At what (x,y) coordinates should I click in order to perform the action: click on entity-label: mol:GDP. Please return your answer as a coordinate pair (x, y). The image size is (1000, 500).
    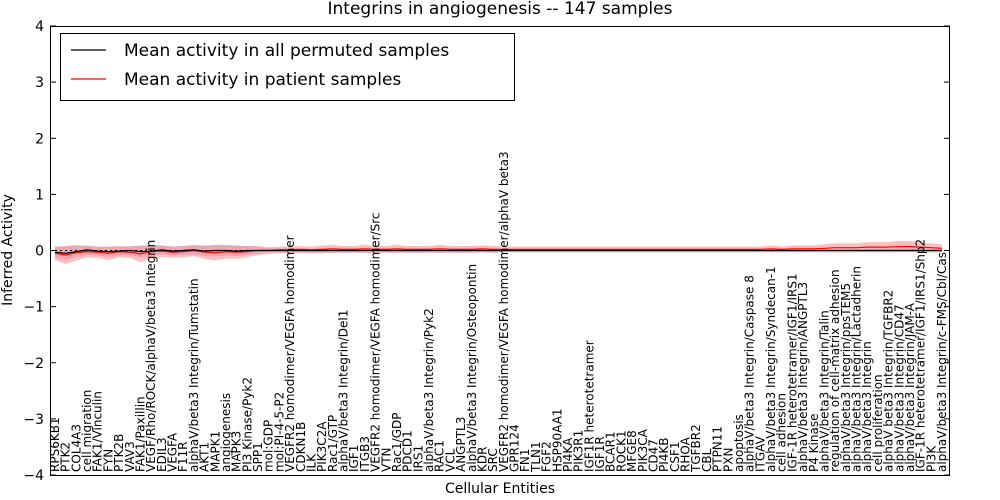
    Looking at the image, I should click on (269, 446).